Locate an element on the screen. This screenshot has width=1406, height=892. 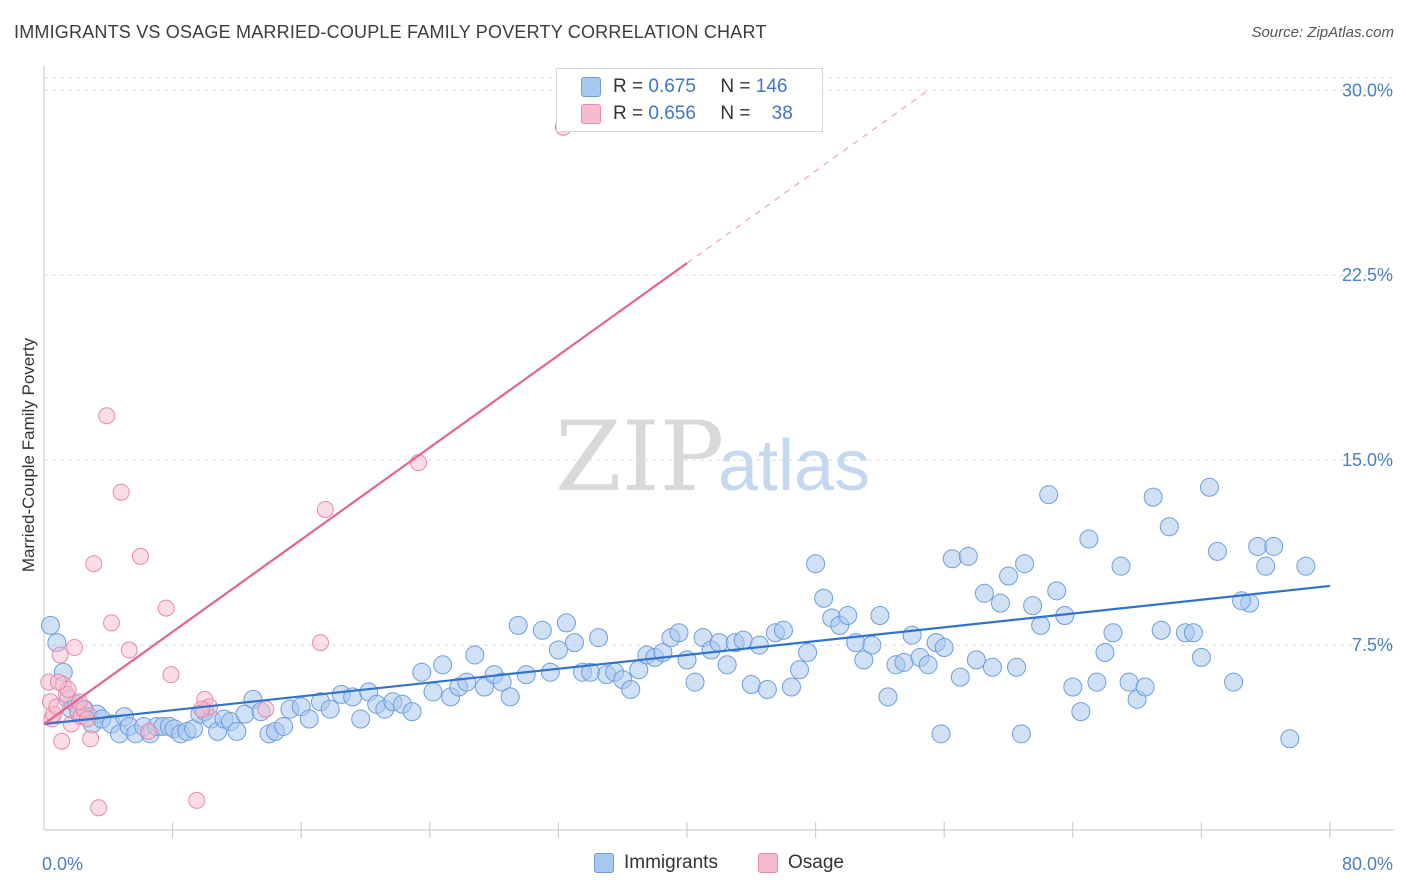
legend-row-osage: R = 0.656 N = 38 is located at coordinates (675, 114).